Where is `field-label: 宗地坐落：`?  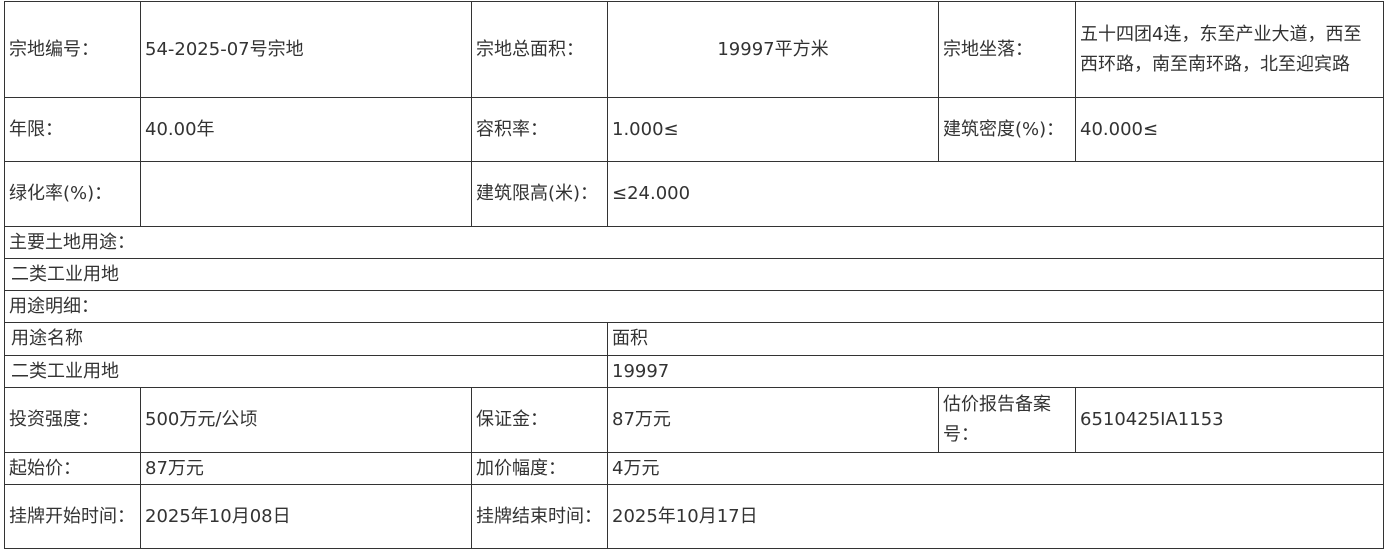 field-label: 宗地坐落： is located at coordinates (988, 49).